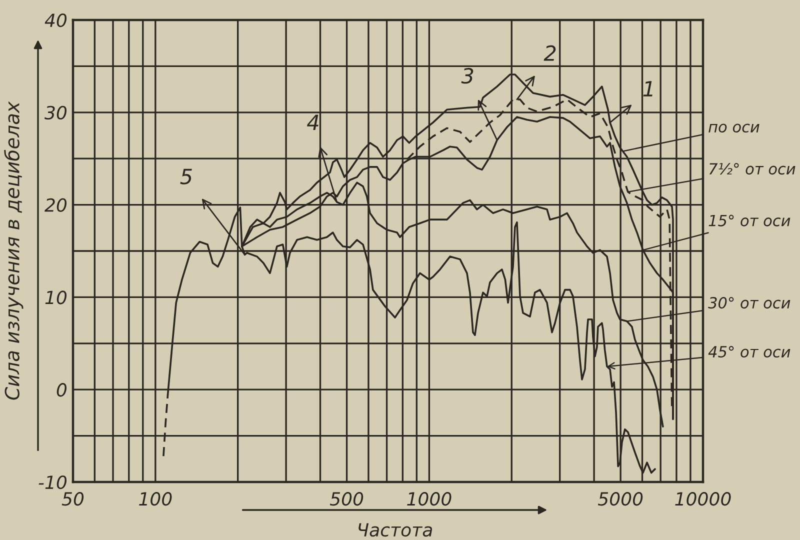 The width and height of the screenshot is (800, 540). Describe the element at coordinates (749, 303) in the screenshot. I see `annotation: 30° от оси` at that location.